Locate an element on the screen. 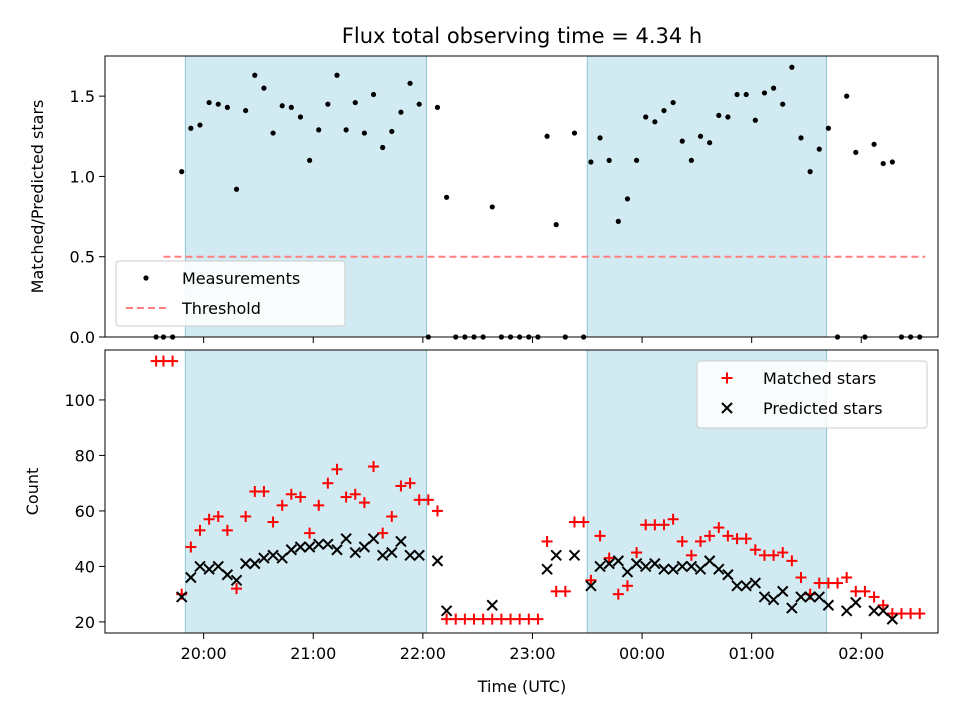  count-panel-y-tick-label: 80 is located at coordinates (85, 455).